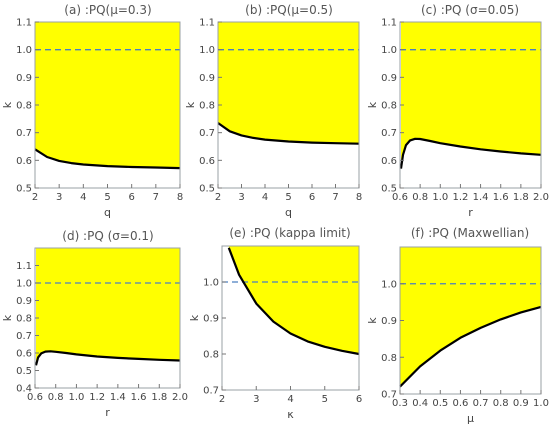 The image size is (550, 424). What do you see at coordinates (400, 403) in the screenshot?
I see `x-tick-label: 0.3` at bounding box center [400, 403].